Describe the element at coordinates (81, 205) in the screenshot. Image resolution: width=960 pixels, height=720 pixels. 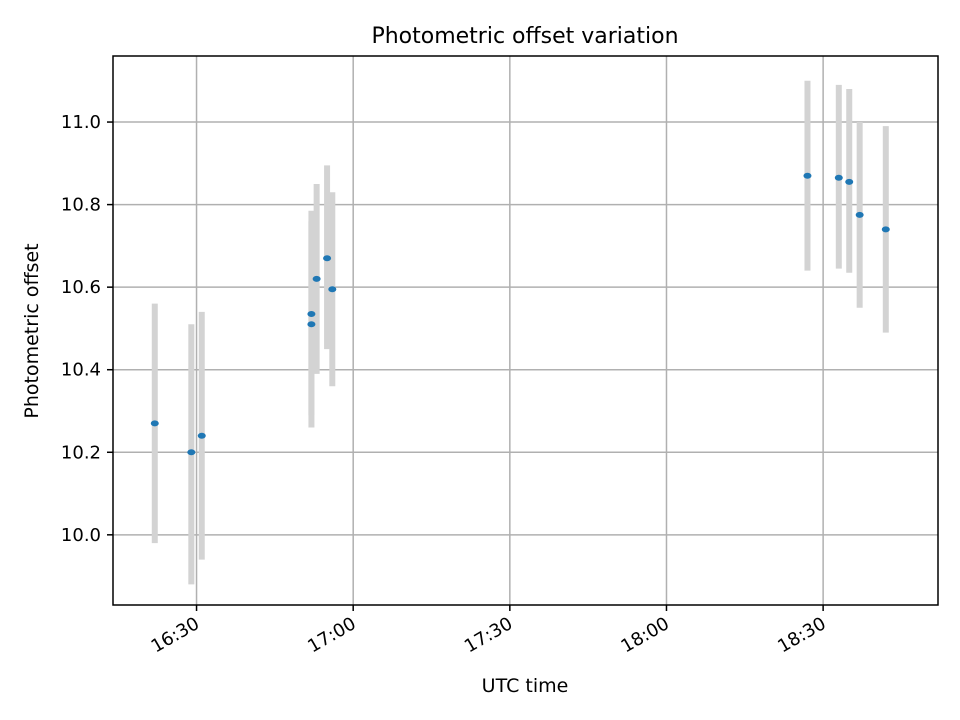
I see `y-tick-label: 10.8` at that location.